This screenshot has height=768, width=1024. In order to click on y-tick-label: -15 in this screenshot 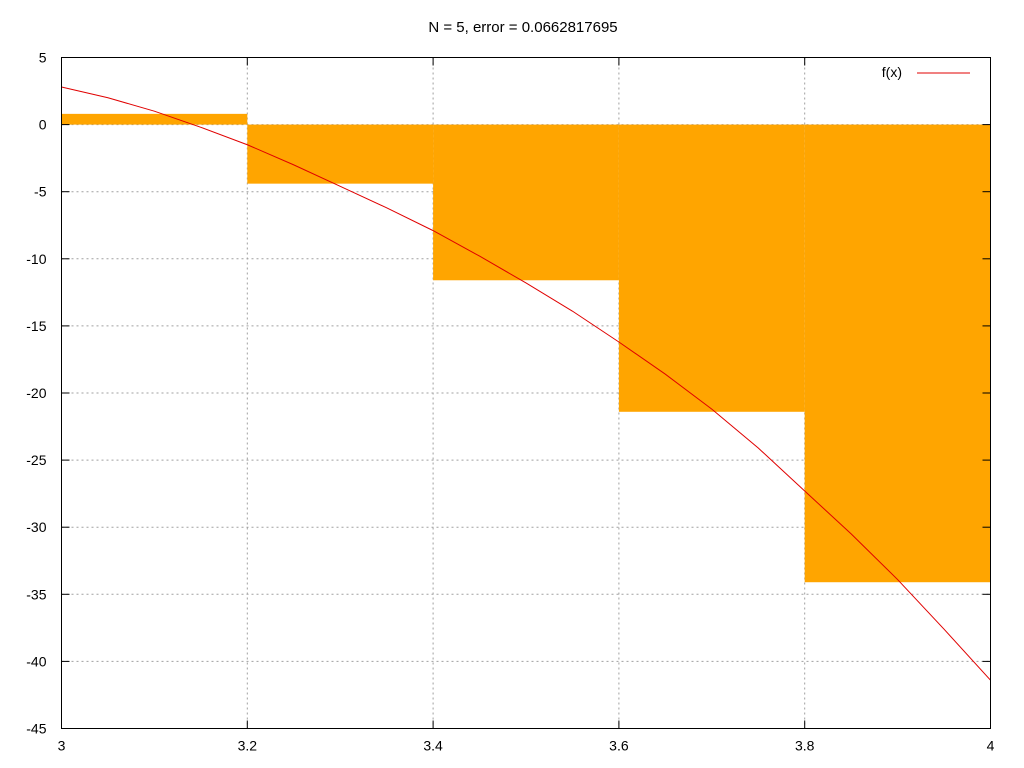, I will do `click(36, 326)`.